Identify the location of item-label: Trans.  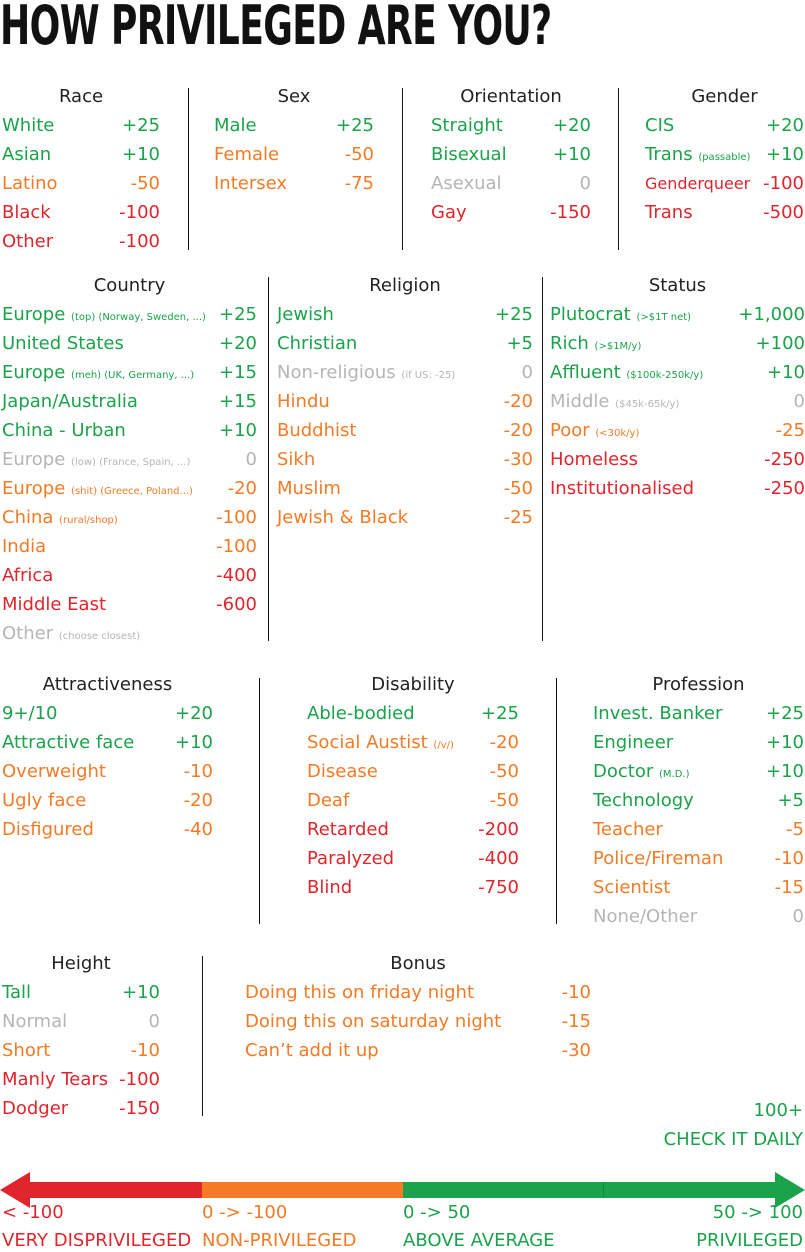
(669, 213).